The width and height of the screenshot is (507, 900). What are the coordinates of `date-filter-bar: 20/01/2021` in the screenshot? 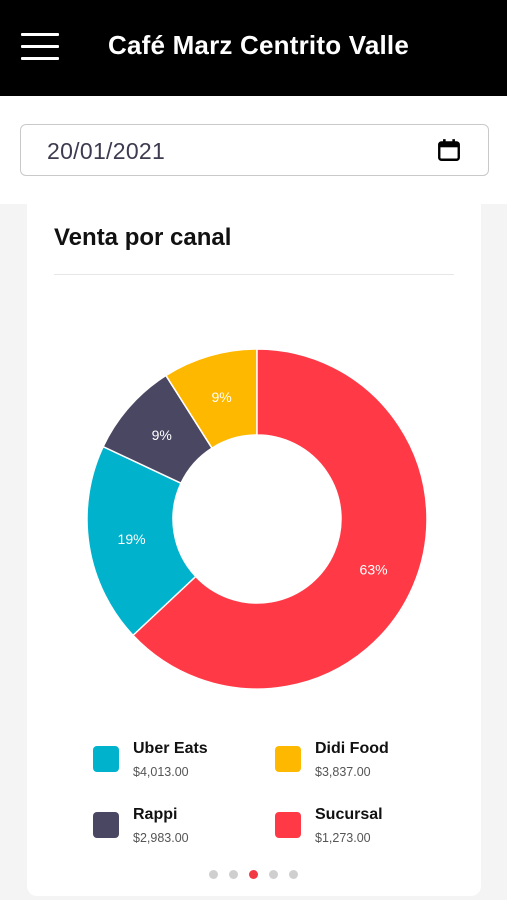 It's located at (253, 150).